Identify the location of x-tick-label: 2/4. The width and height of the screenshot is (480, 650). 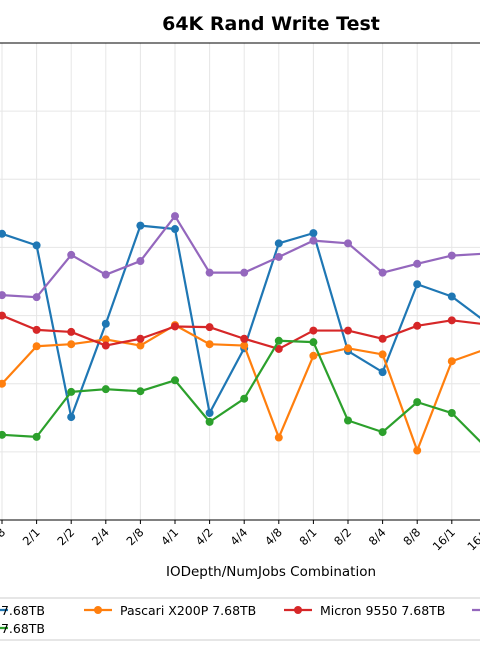
(100, 536).